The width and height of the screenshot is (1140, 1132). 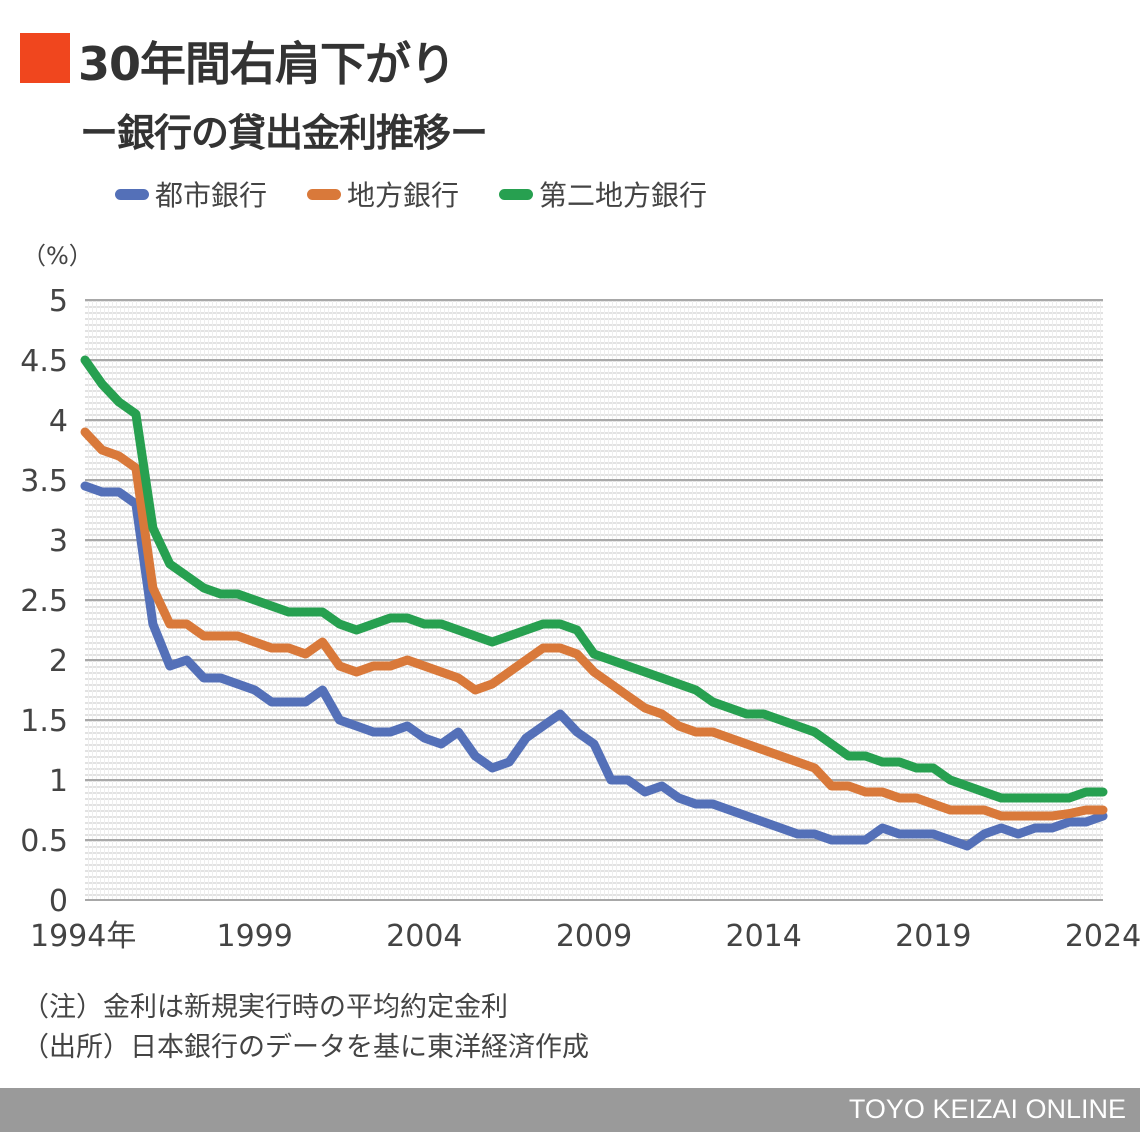 I want to click on y-tick-label: 1, so click(x=58, y=781).